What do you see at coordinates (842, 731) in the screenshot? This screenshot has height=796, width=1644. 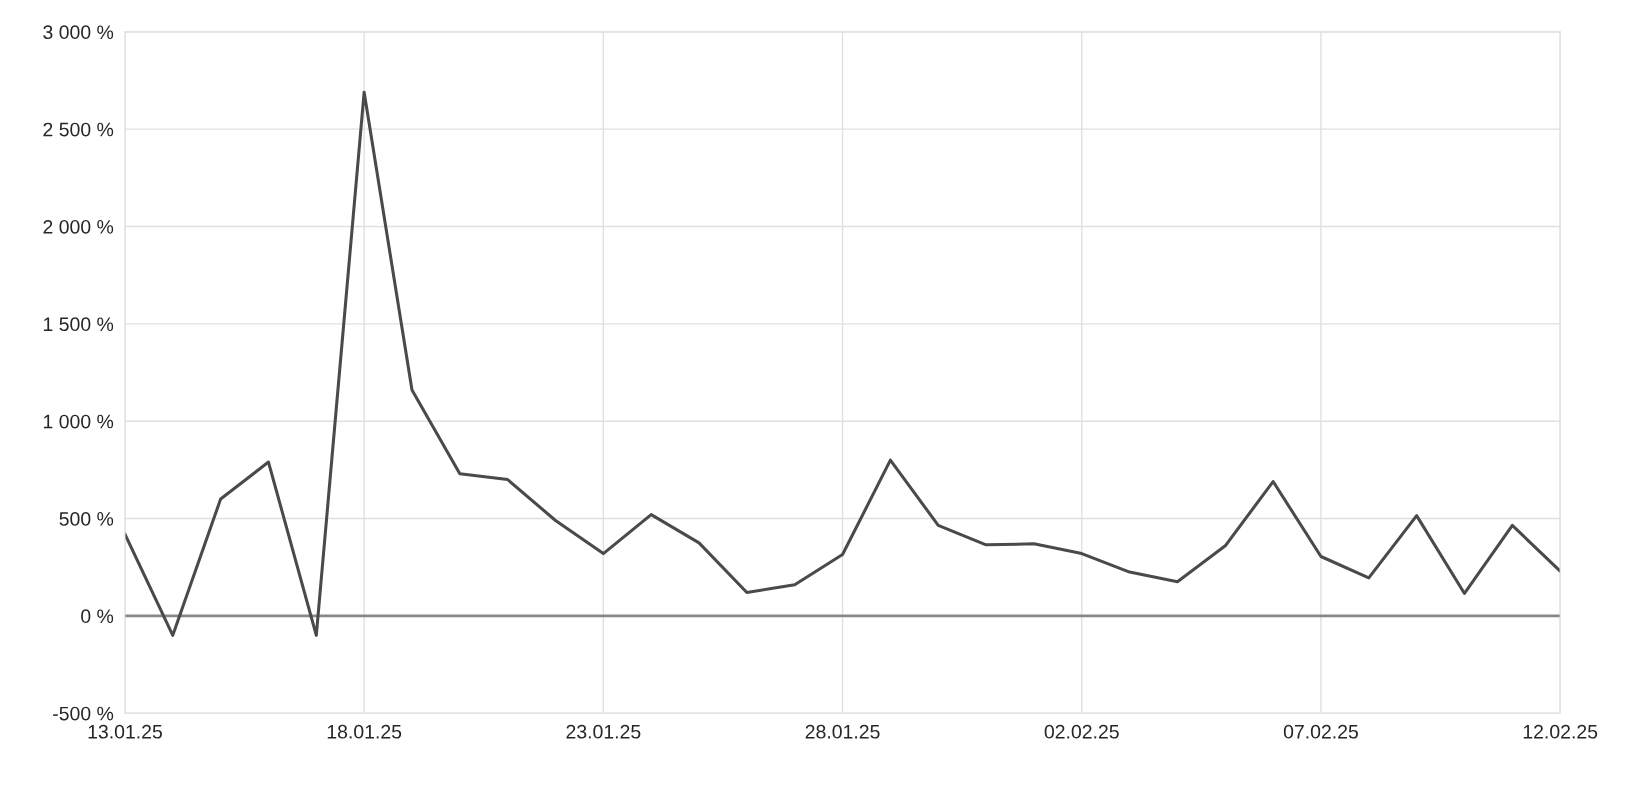 I see `x-tick-label: 28.01.25` at bounding box center [842, 731].